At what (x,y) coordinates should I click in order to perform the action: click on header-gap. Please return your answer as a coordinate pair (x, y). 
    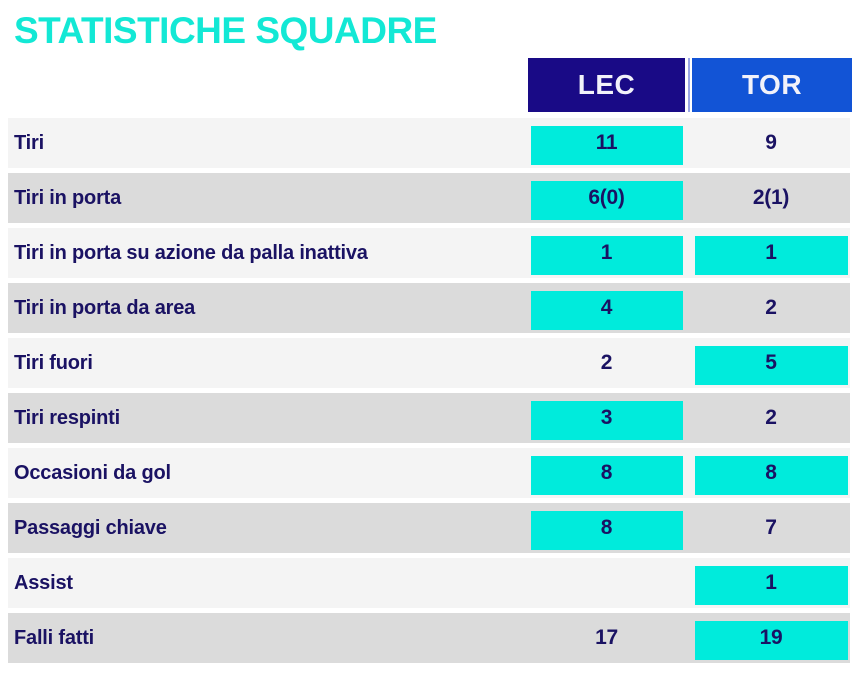
    Looking at the image, I should click on (688, 85).